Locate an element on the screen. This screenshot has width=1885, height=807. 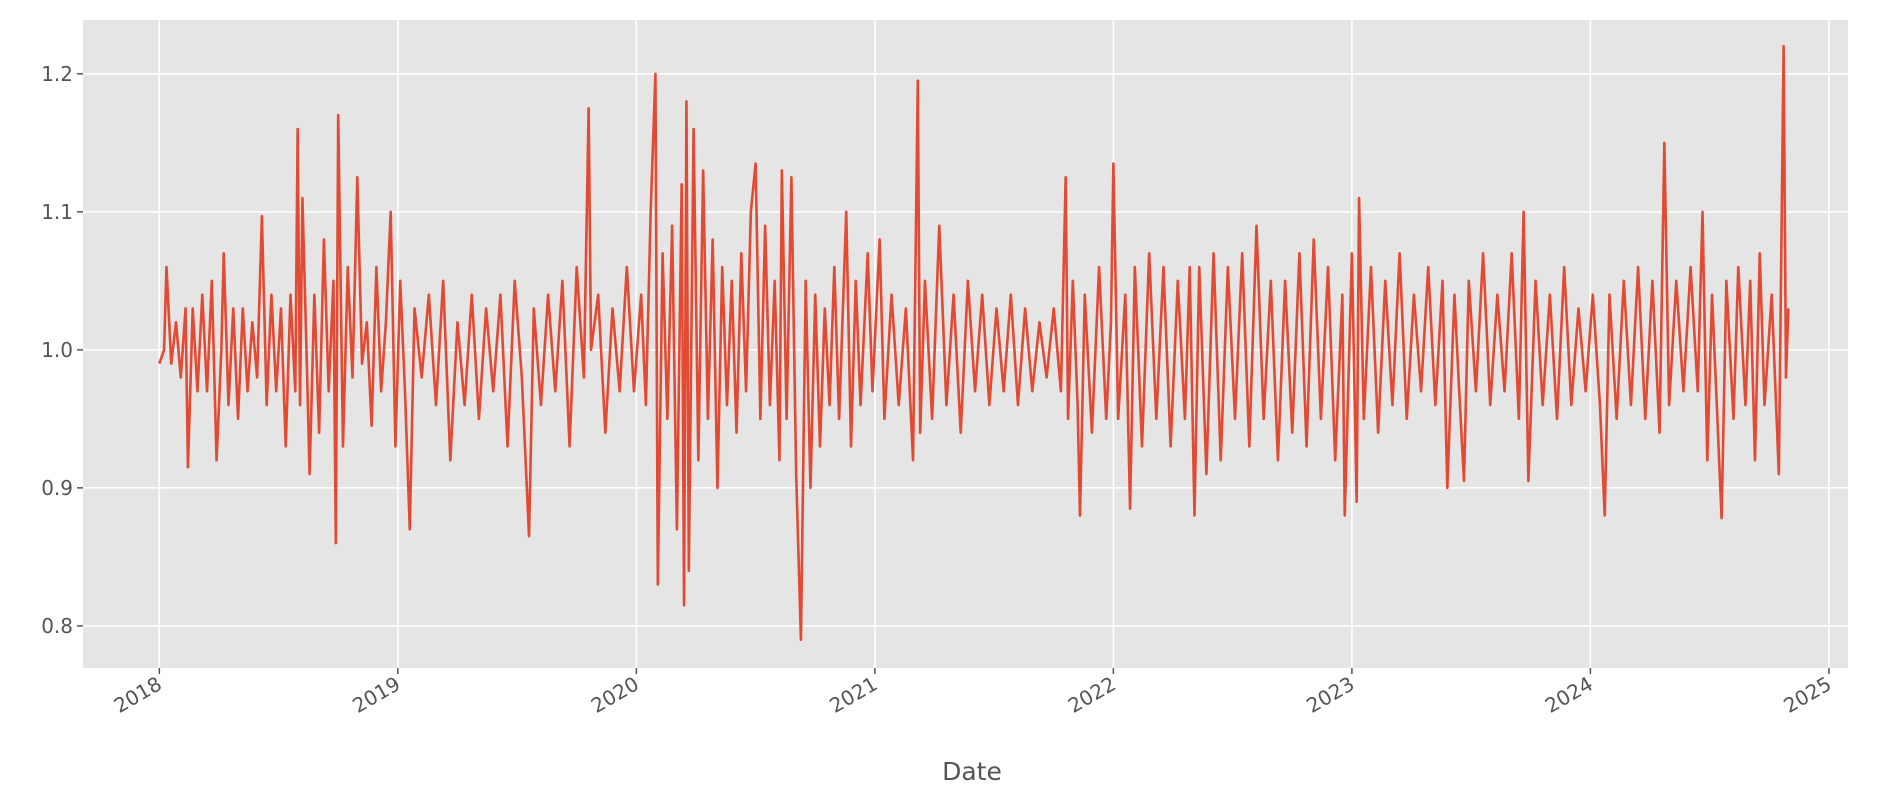
x-tick-label: 2018 is located at coordinates (138, 695).